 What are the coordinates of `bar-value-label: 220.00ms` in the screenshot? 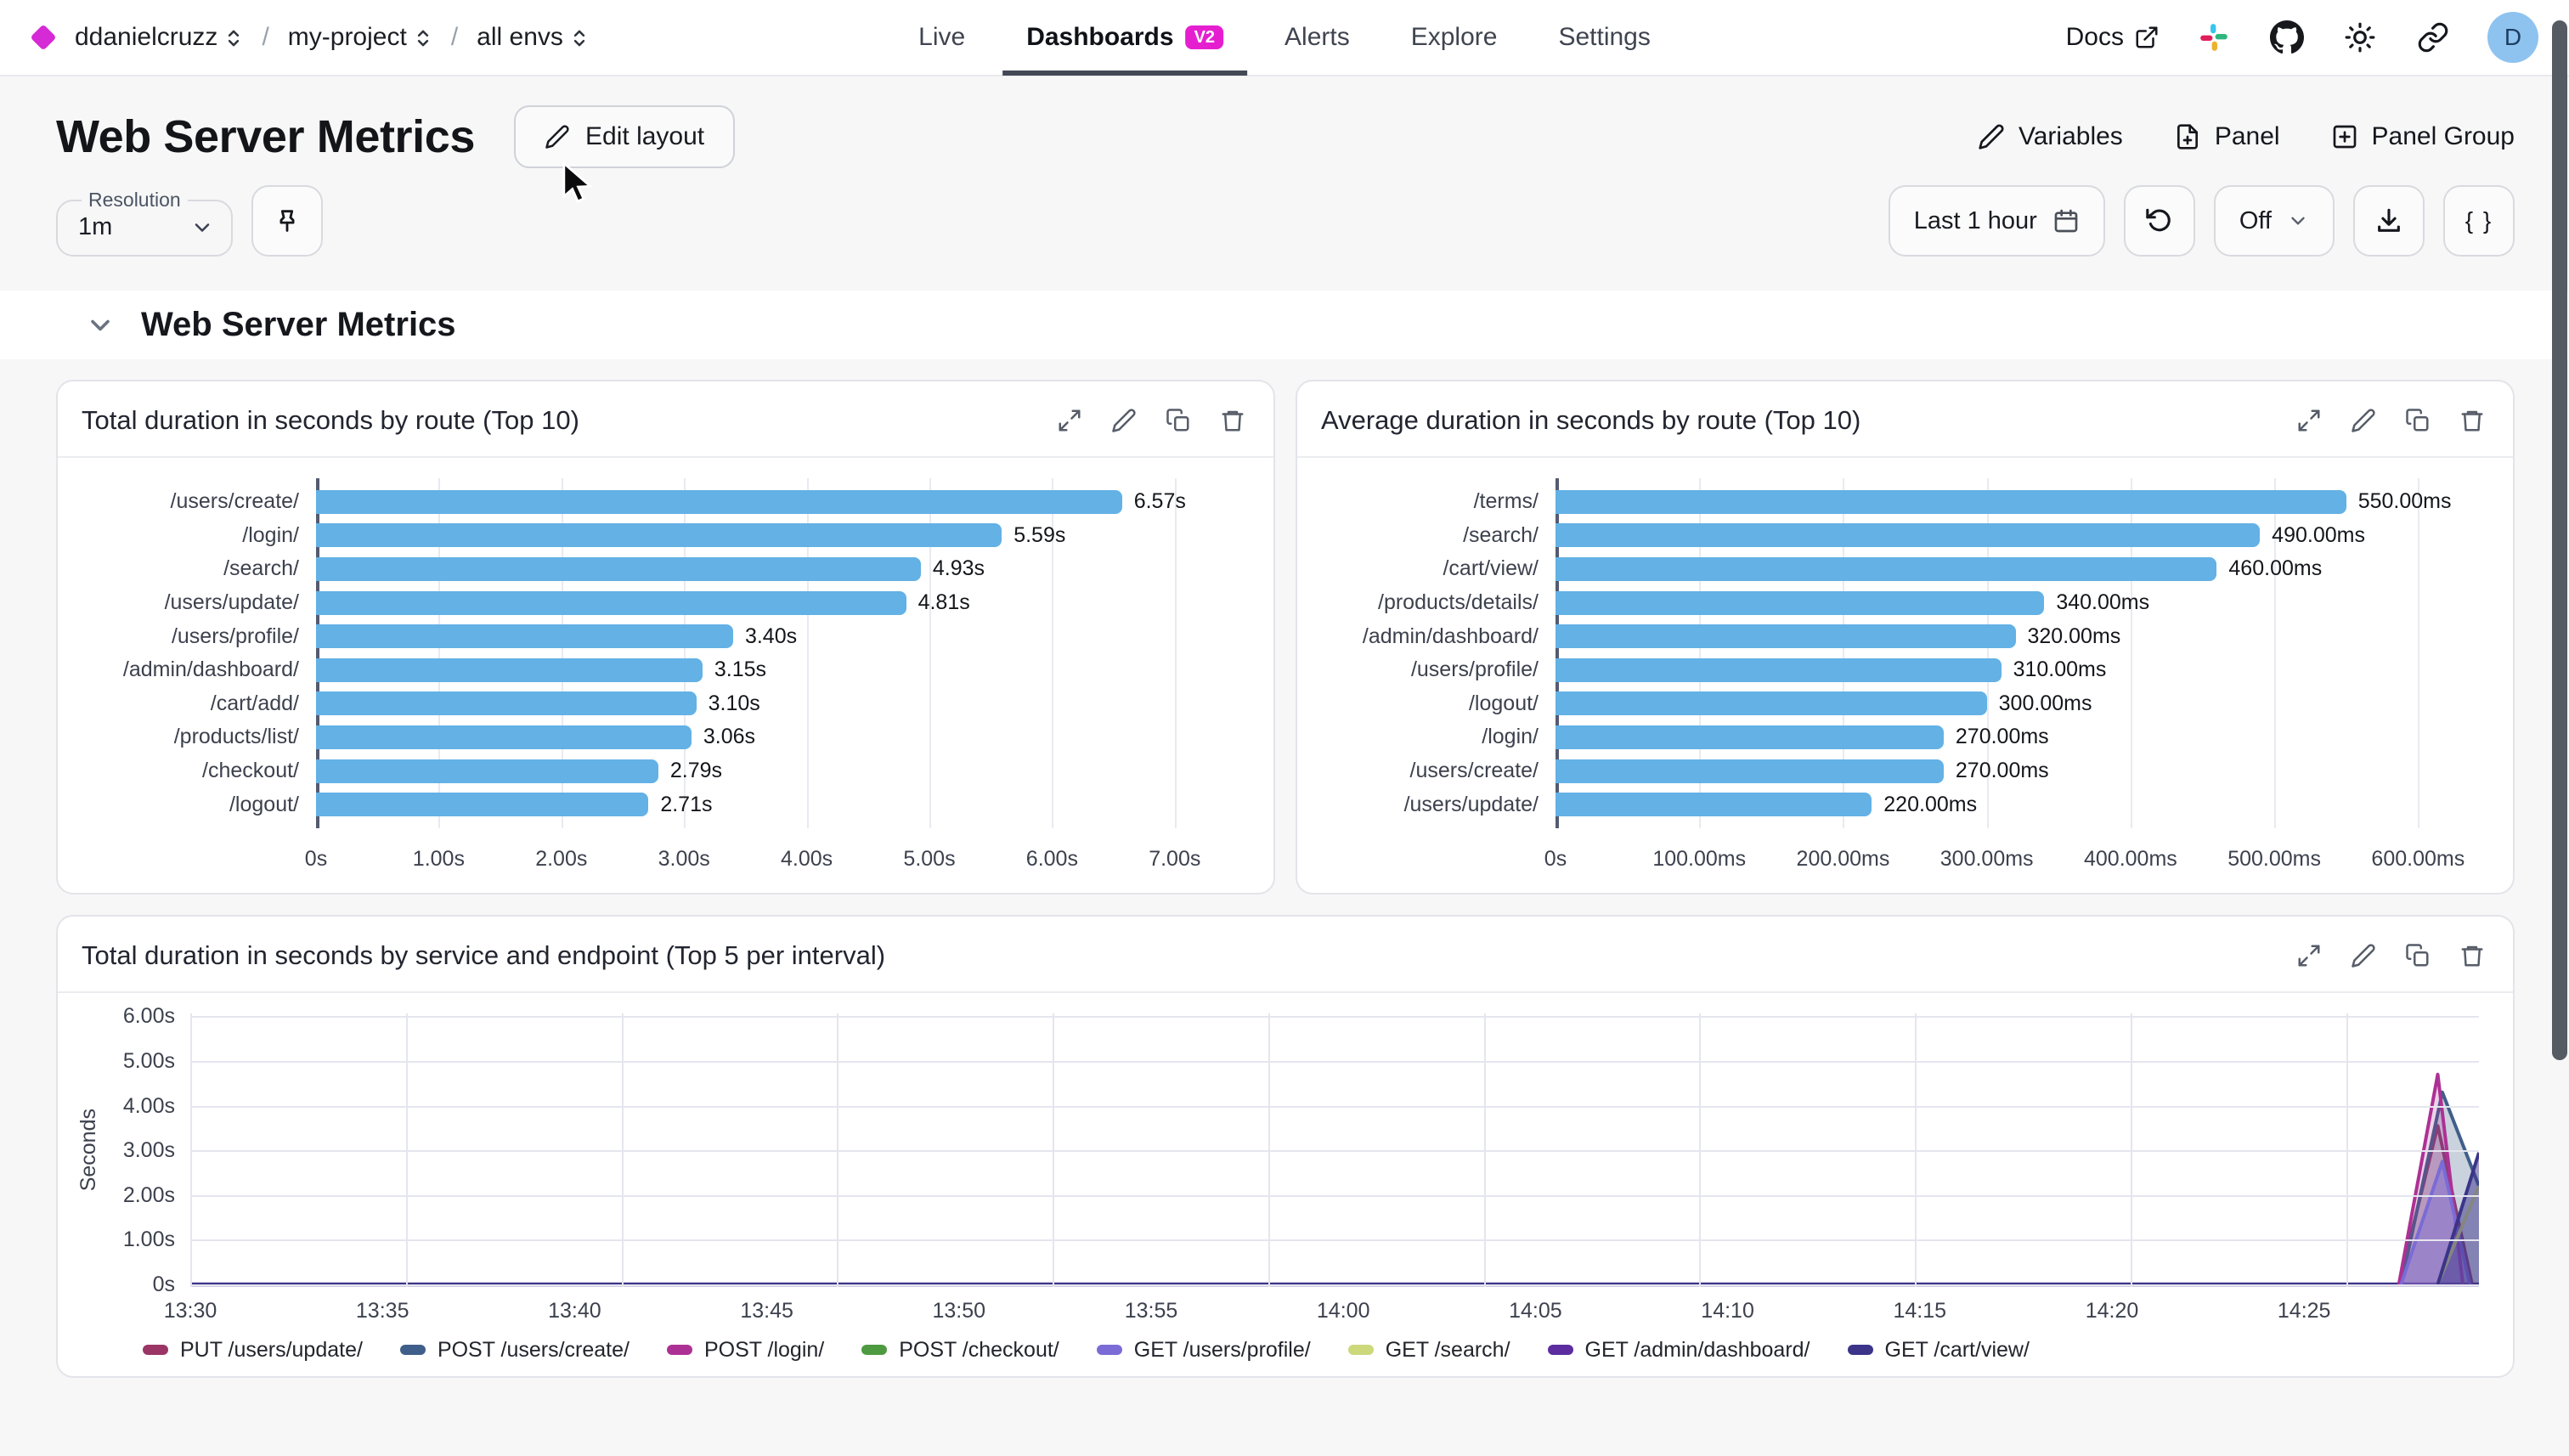 It's located at (1931, 804).